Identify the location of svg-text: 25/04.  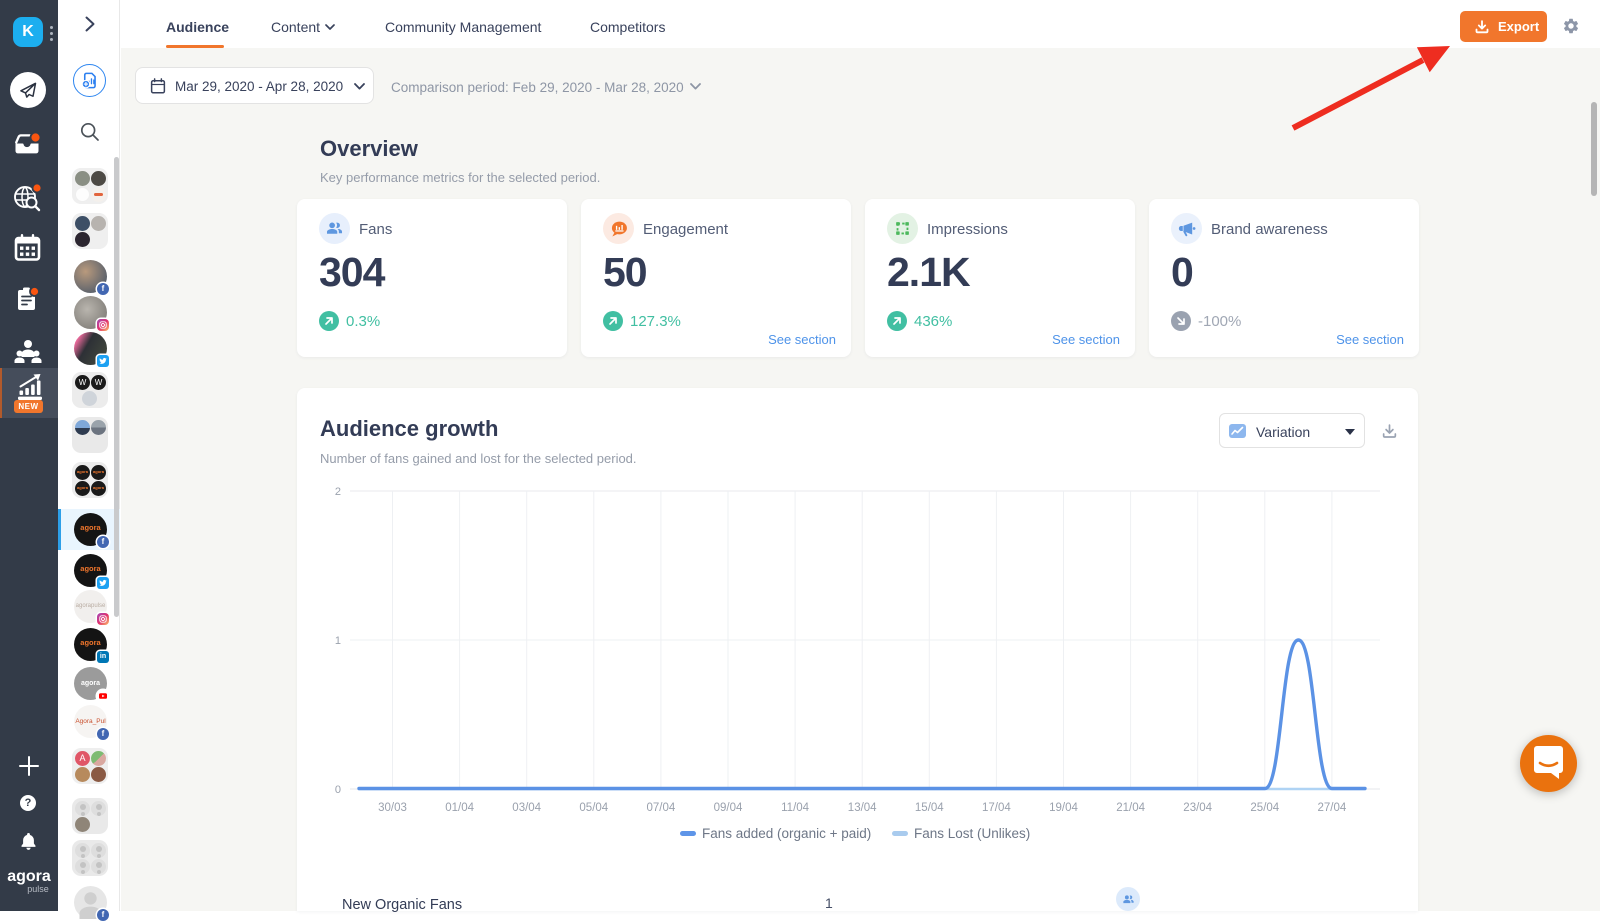
(1264, 808).